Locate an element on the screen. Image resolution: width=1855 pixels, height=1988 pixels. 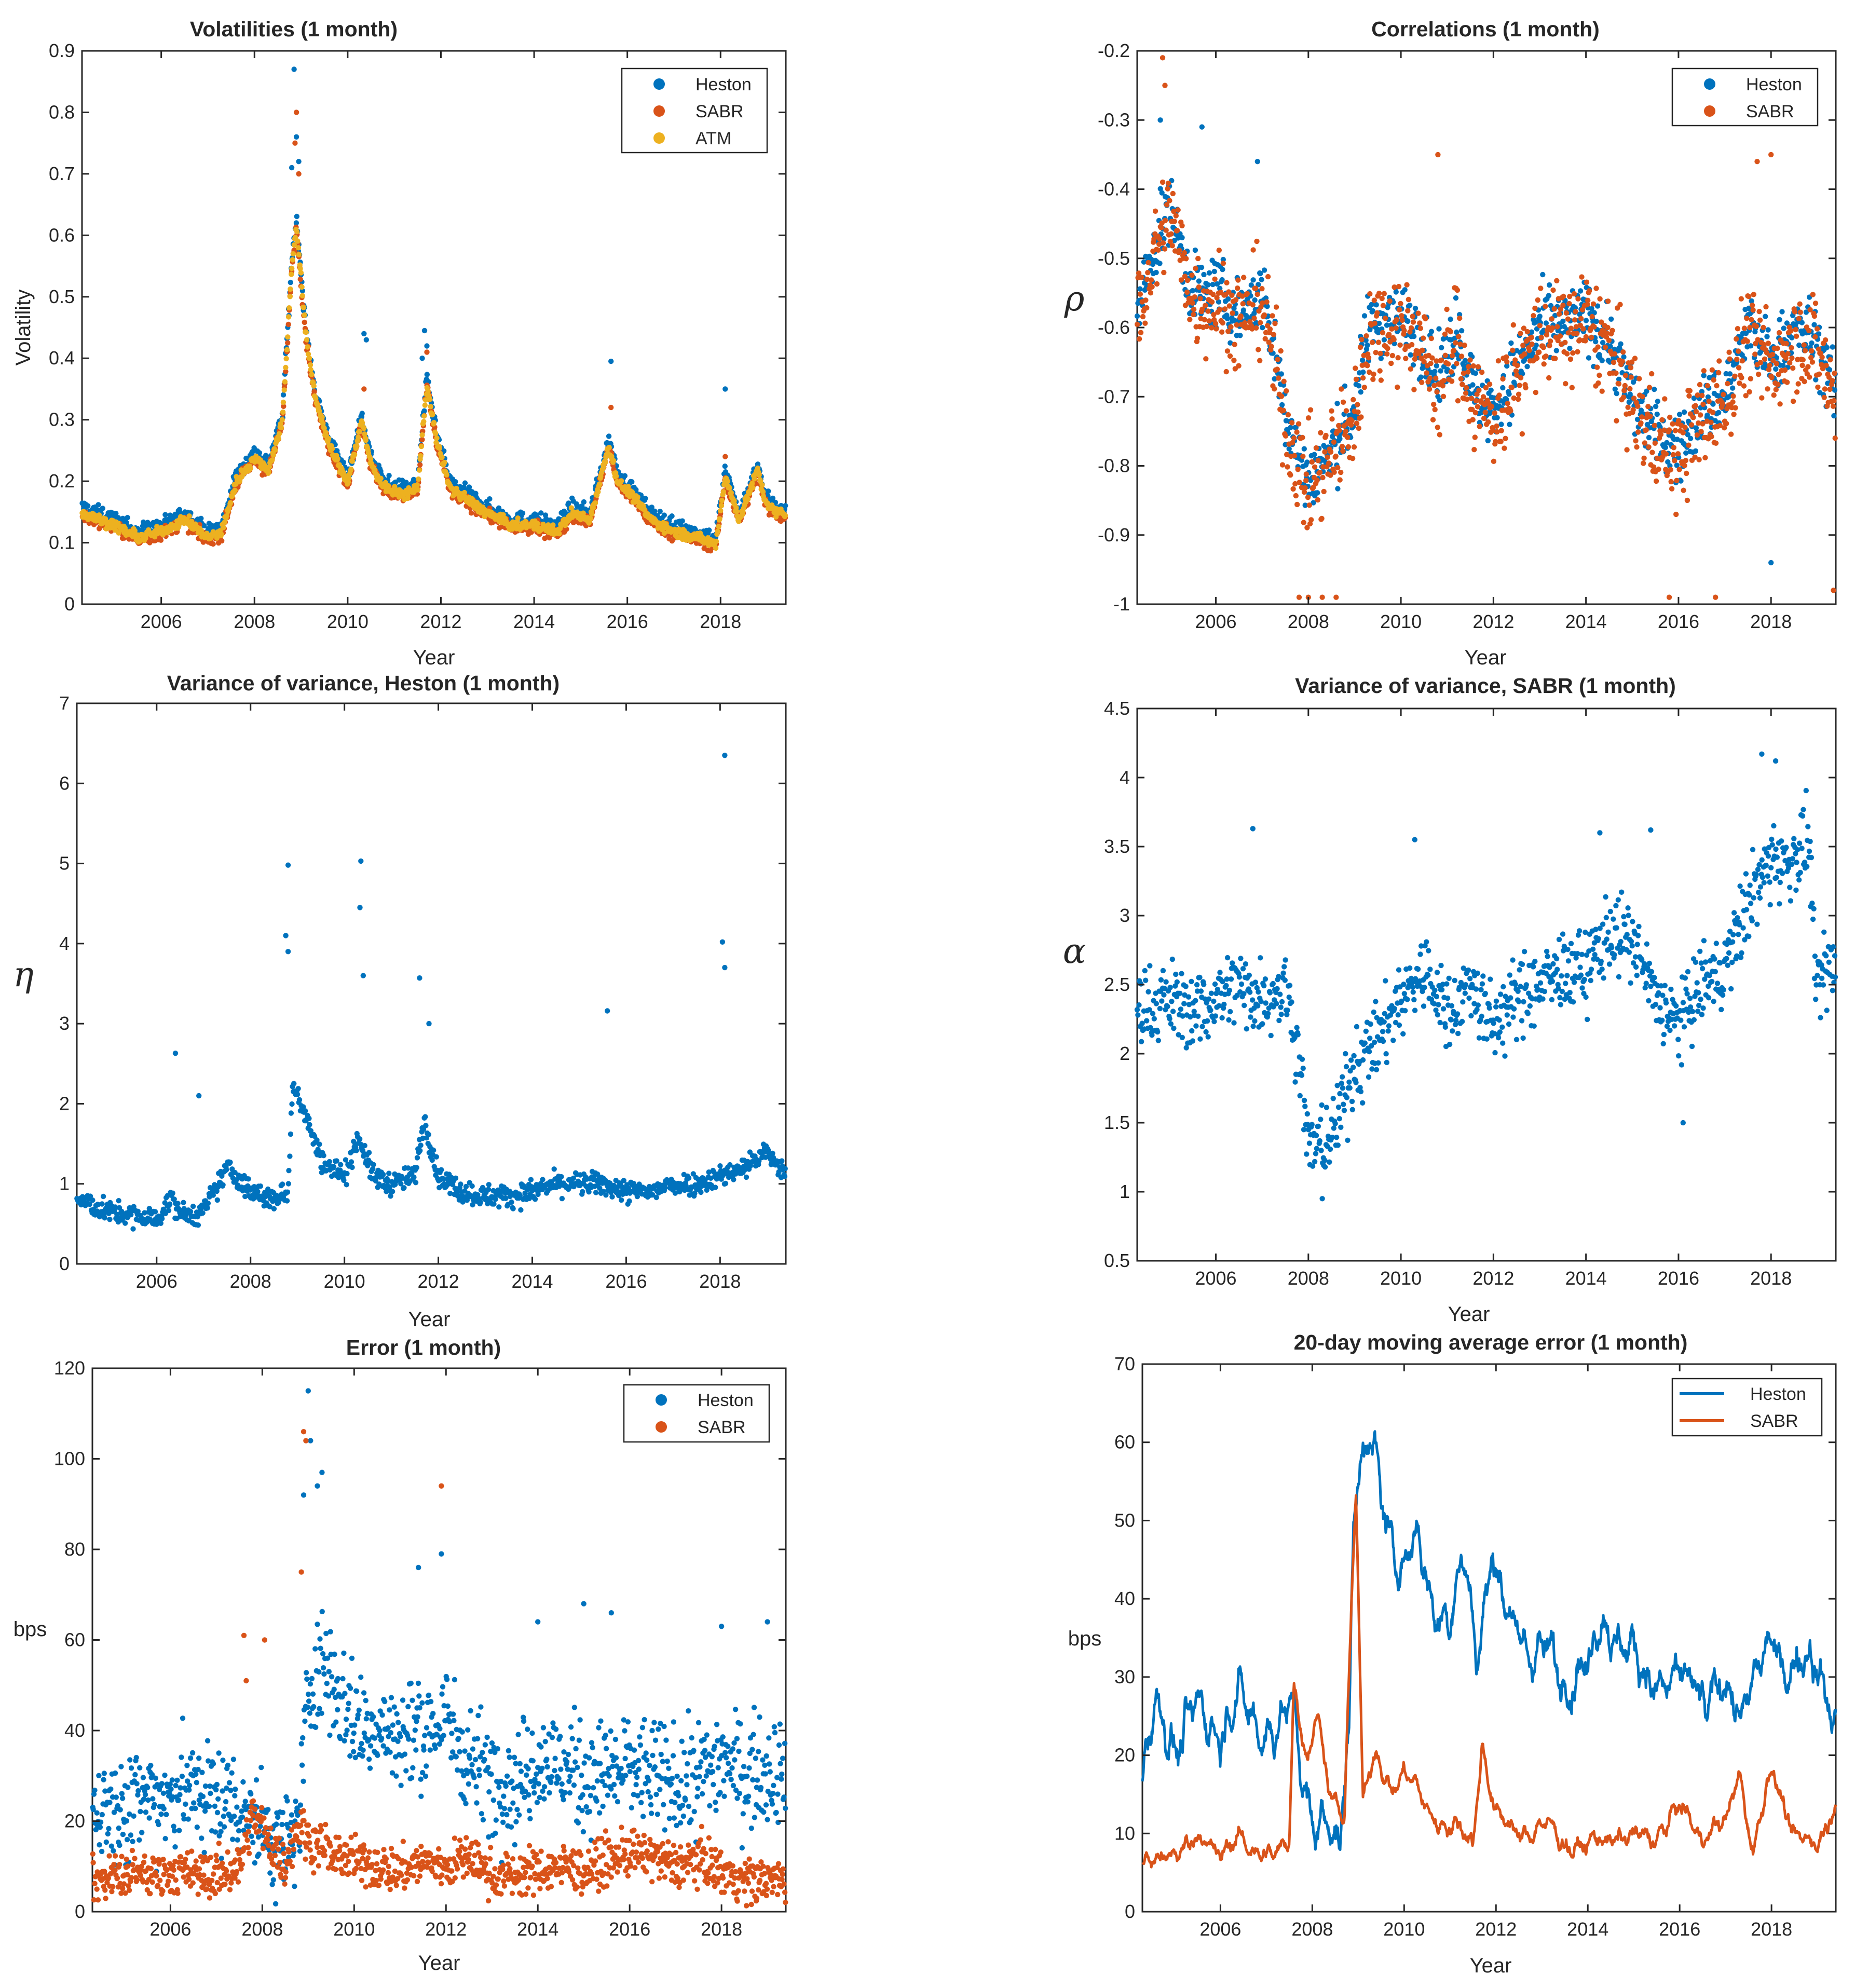
x-axis-label: Year is located at coordinates (434, 657).